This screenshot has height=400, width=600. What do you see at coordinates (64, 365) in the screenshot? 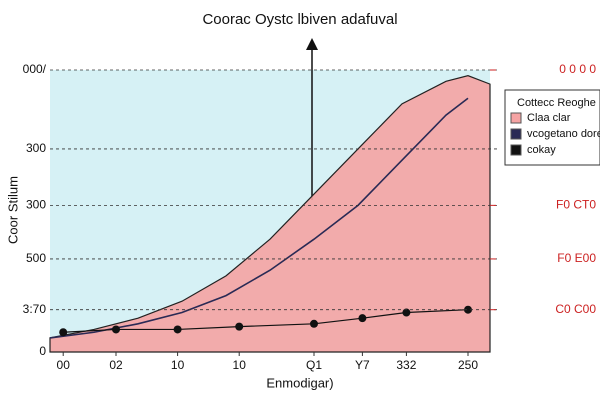
I see `x-tick-label: 00` at bounding box center [64, 365].